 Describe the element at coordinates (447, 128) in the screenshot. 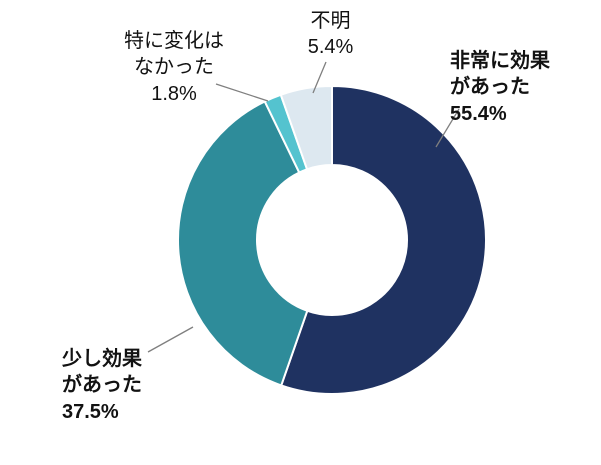

I see `leader-line-very-effective` at that location.